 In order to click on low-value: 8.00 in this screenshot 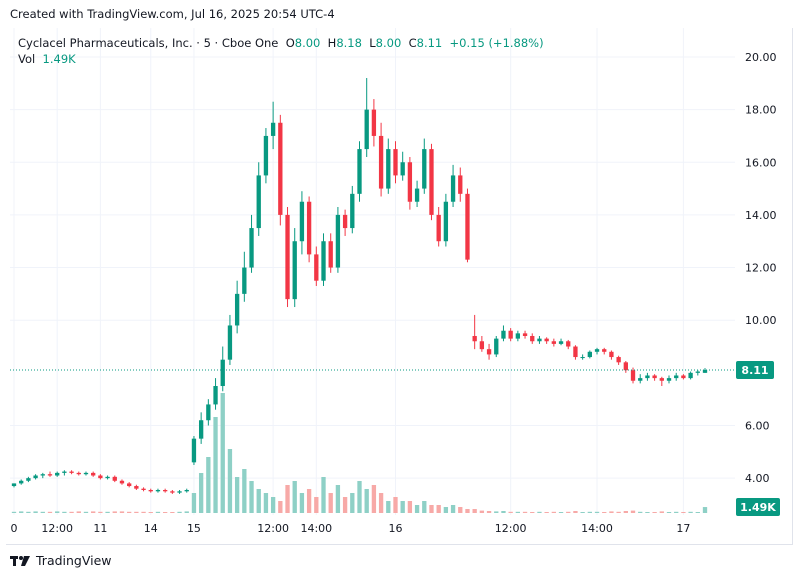, I will do `click(388, 43)`.